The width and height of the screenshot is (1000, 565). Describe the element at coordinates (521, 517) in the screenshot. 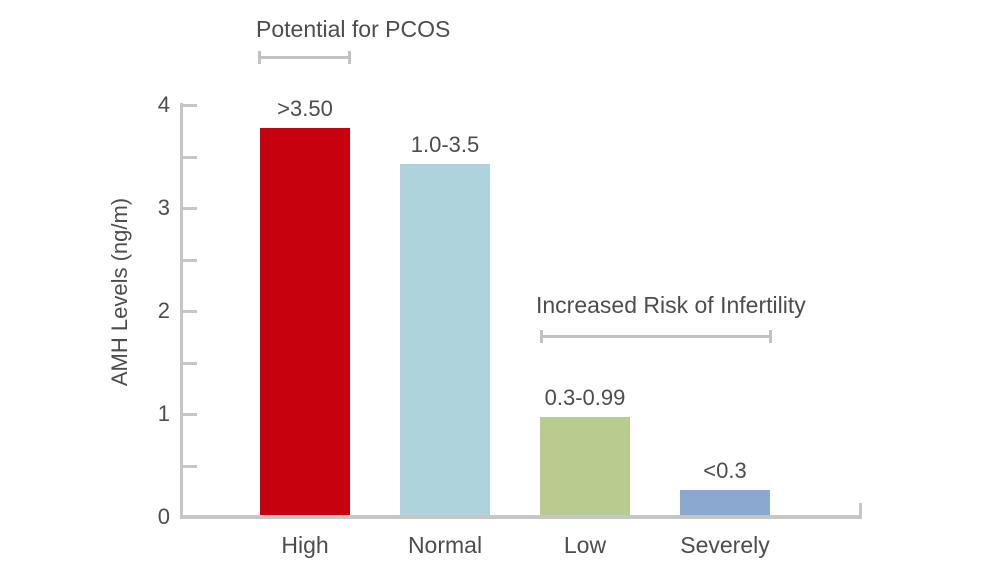

I see `x-axis-line` at that location.